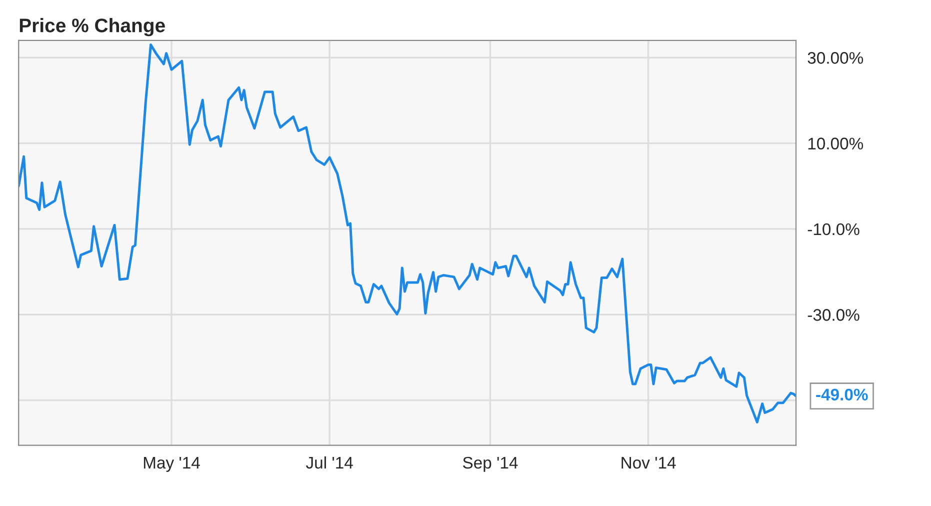 The height and width of the screenshot is (506, 931). What do you see at coordinates (842, 394) in the screenshot?
I see `annotation: -49.0%` at bounding box center [842, 394].